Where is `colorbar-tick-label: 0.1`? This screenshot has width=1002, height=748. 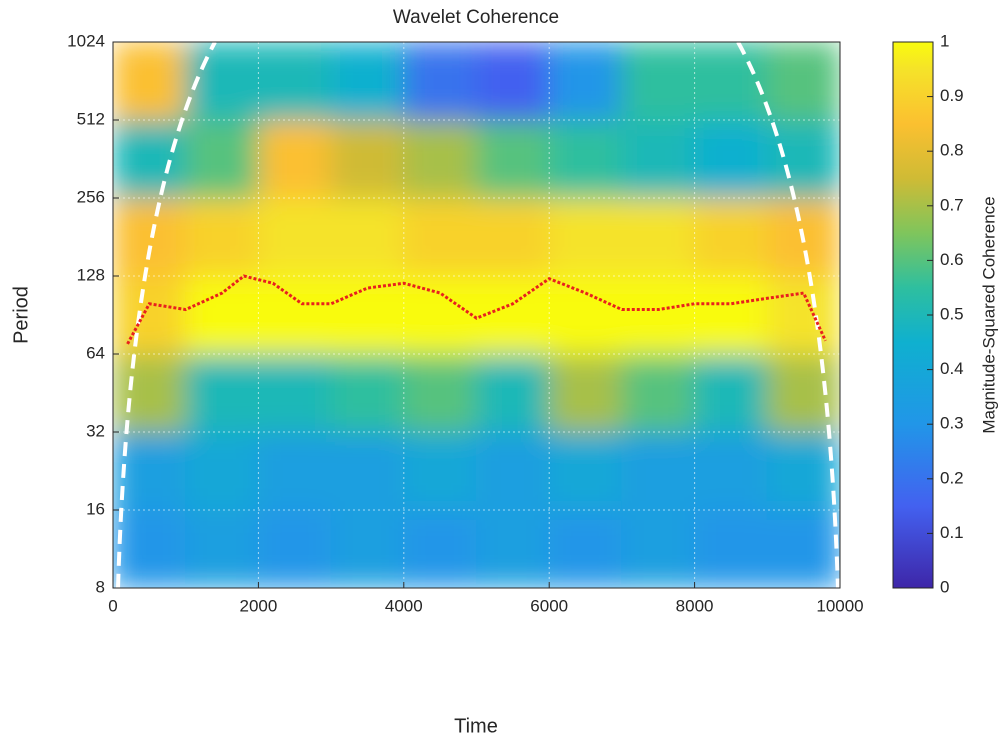
colorbar-tick-label: 0.1 is located at coordinates (952, 532).